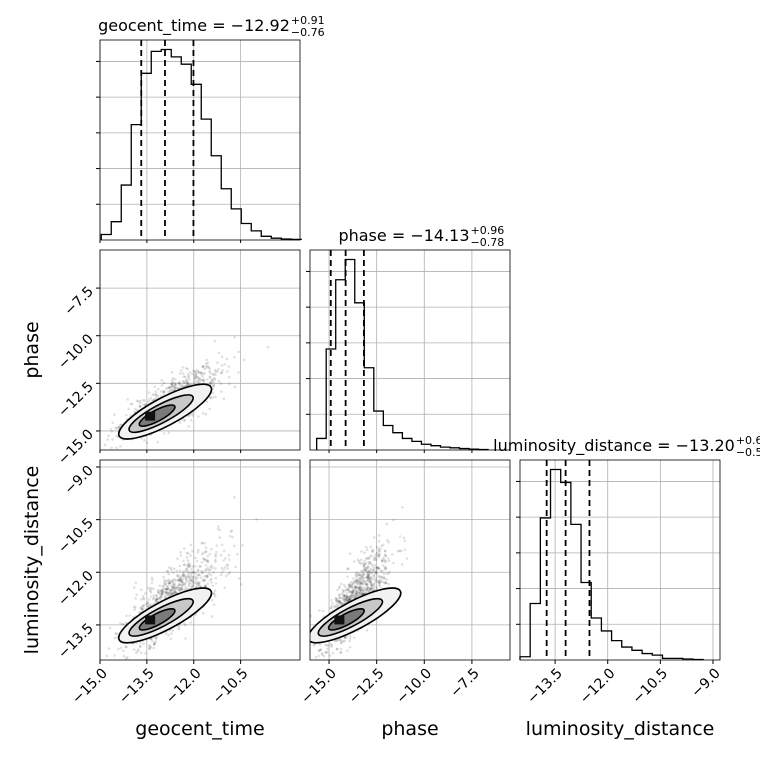 This screenshot has width=760, height=765. Describe the element at coordinates (150, 620) in the screenshot. I see `density-peak` at that location.